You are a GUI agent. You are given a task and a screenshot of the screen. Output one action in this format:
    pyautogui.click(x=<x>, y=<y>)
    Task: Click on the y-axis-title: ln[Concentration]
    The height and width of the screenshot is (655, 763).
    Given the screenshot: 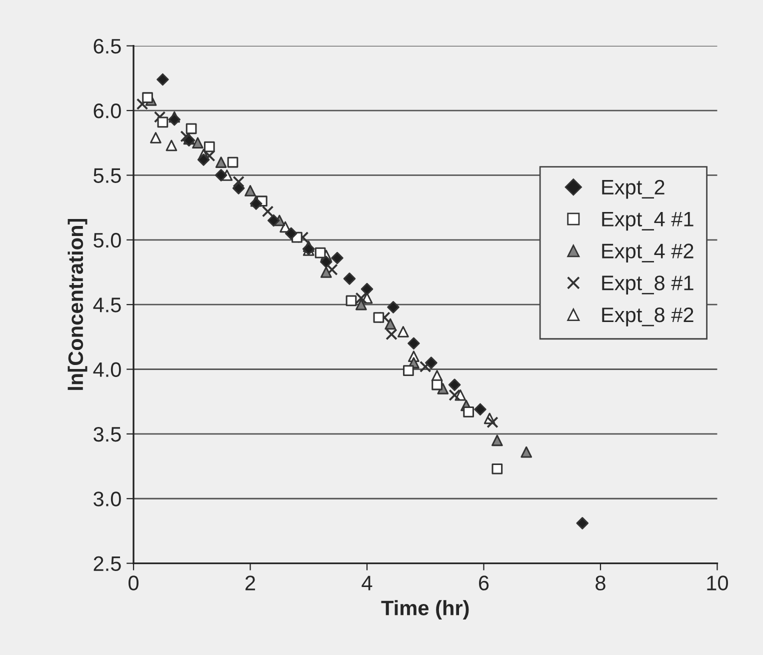 What is the action you would take?
    pyautogui.click(x=78, y=304)
    